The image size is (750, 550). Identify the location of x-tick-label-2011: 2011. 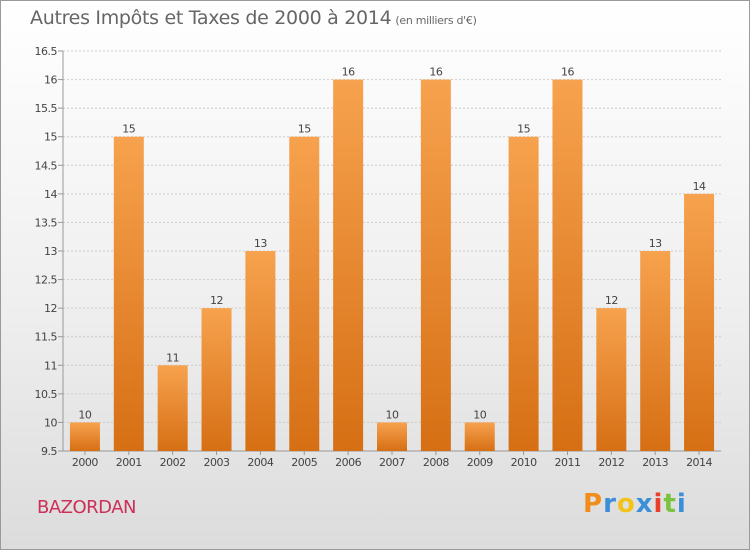
(567, 462).